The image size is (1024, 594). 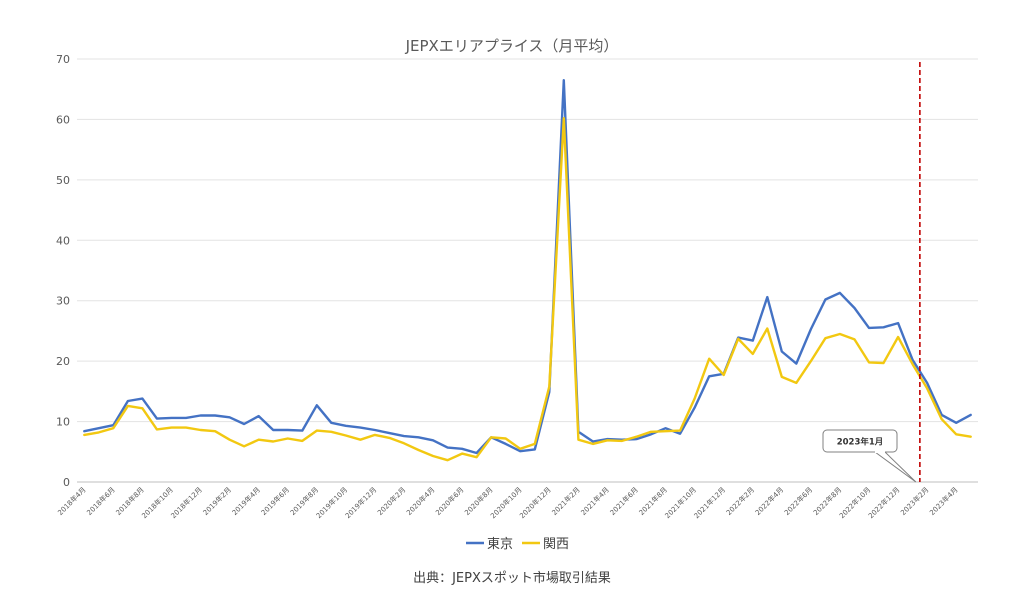 What do you see at coordinates (740, 501) in the screenshot?
I see `x-tick-label: 2022年2月` at bounding box center [740, 501].